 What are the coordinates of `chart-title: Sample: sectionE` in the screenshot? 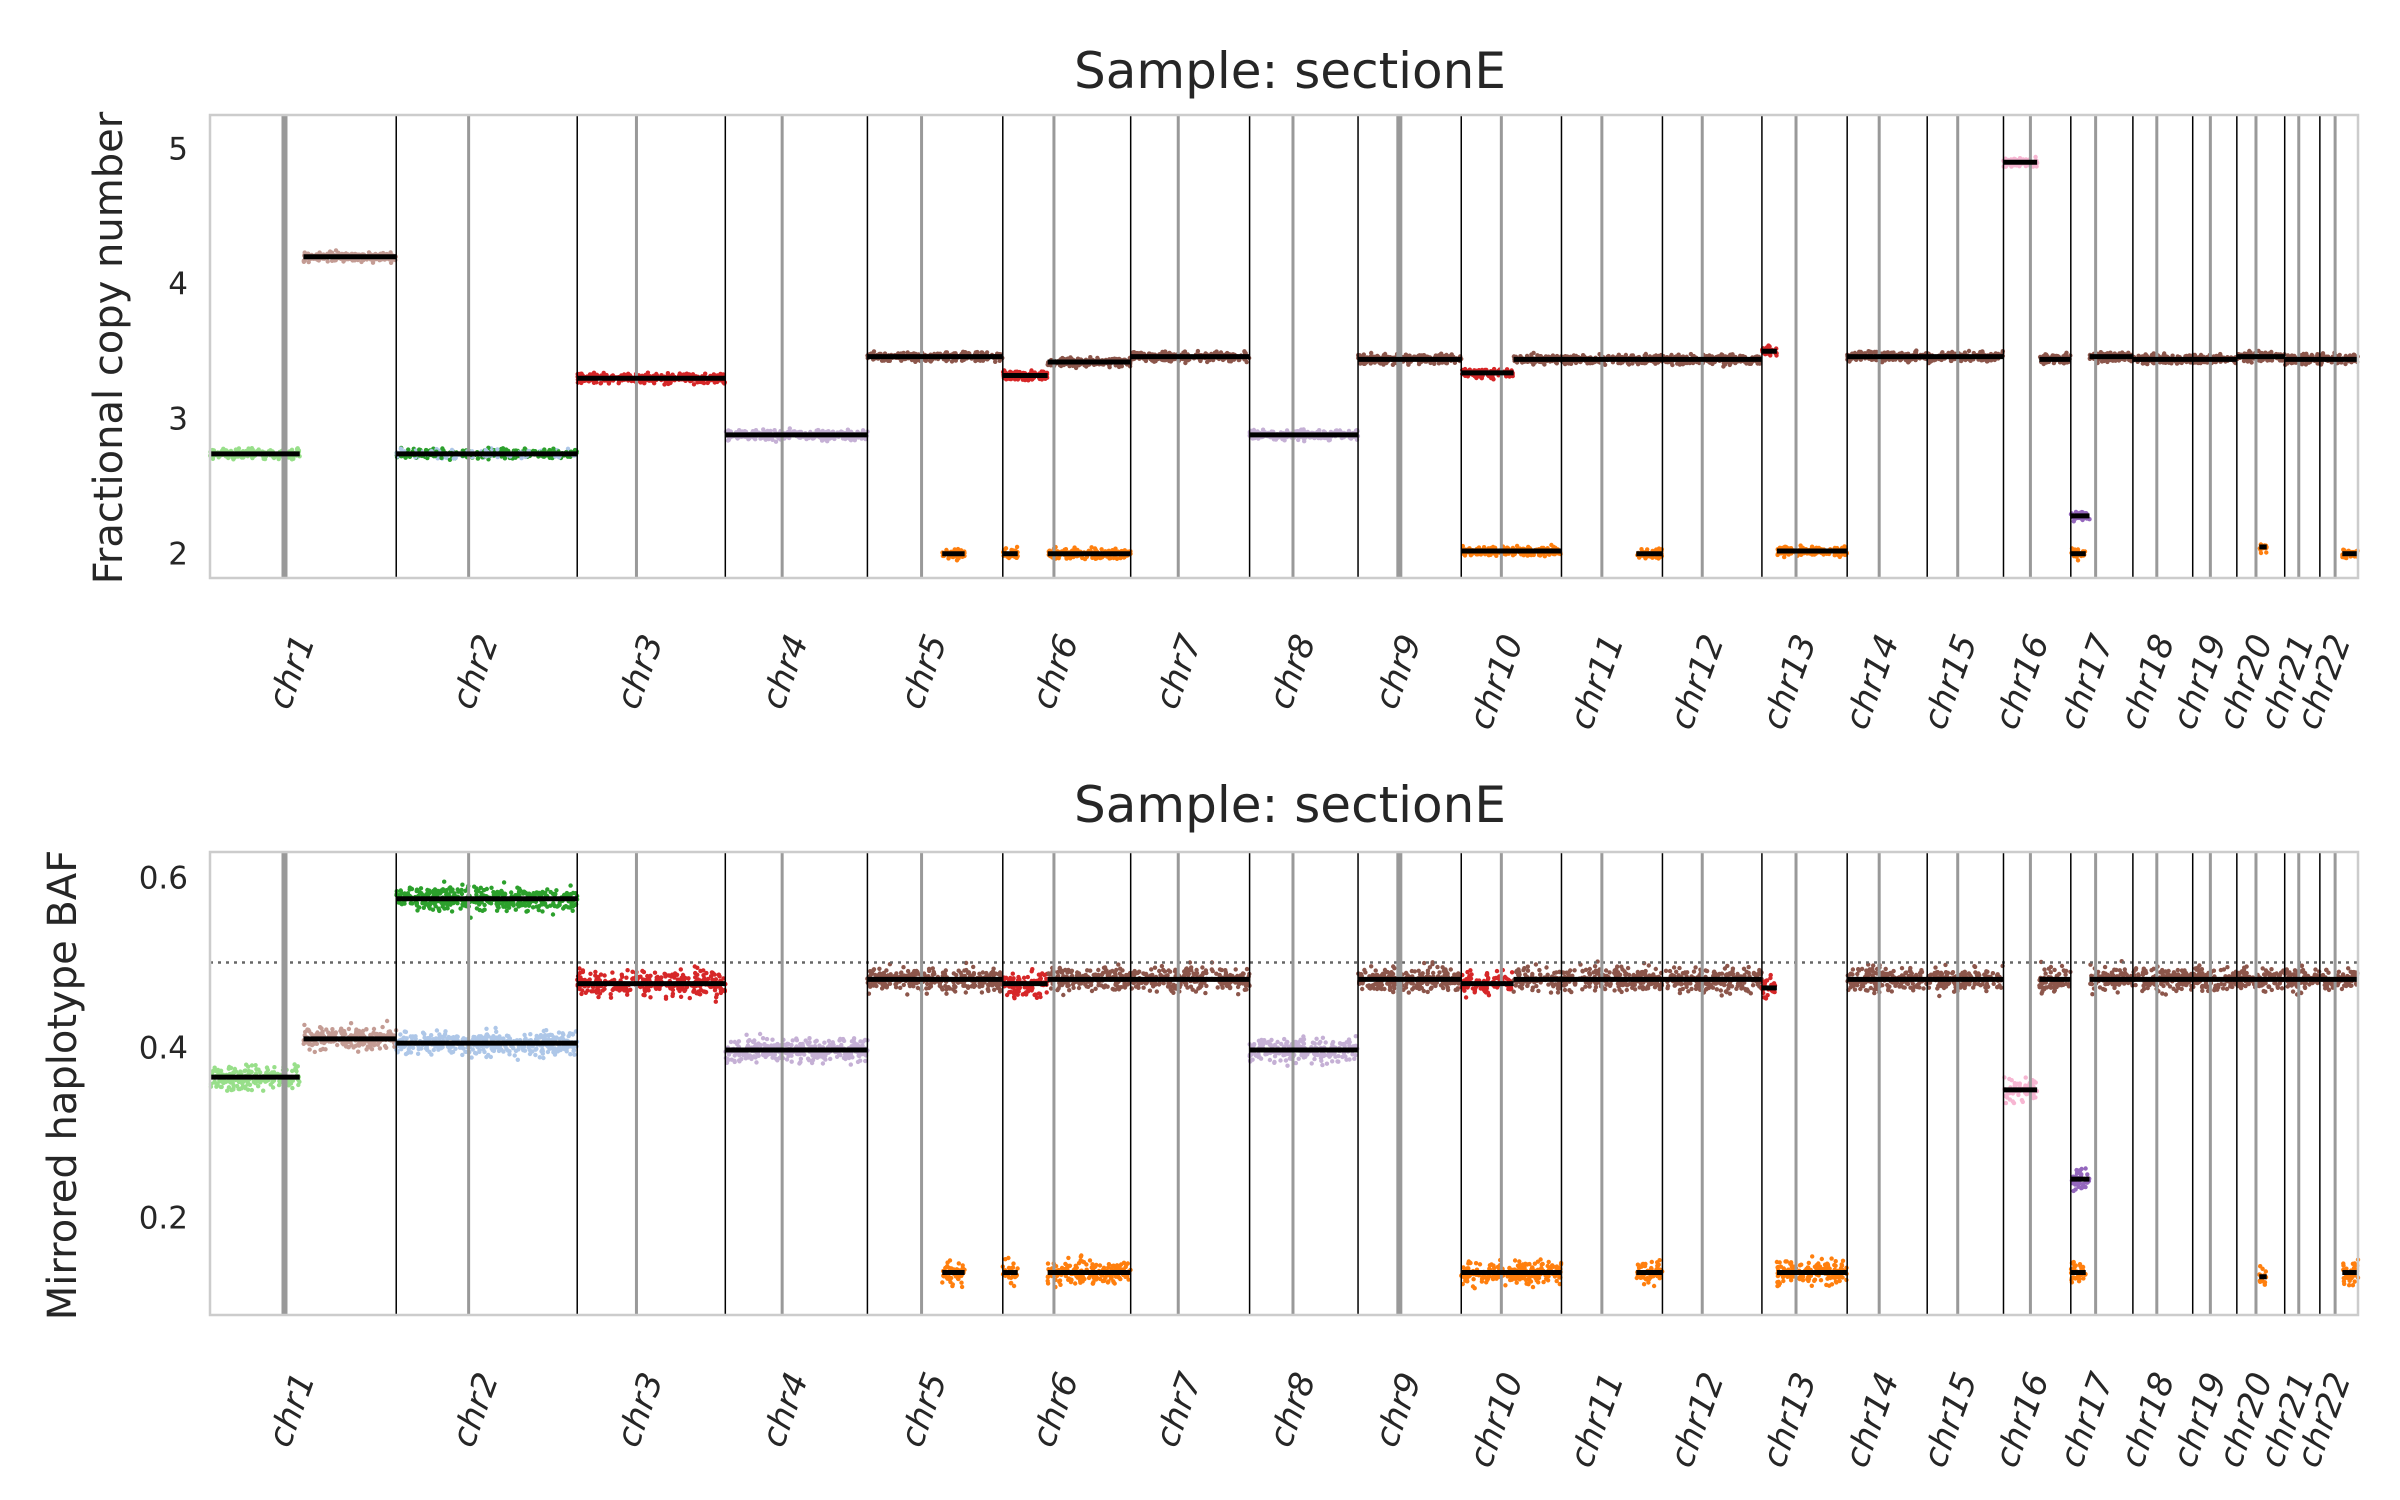 It's located at (1290, 71).